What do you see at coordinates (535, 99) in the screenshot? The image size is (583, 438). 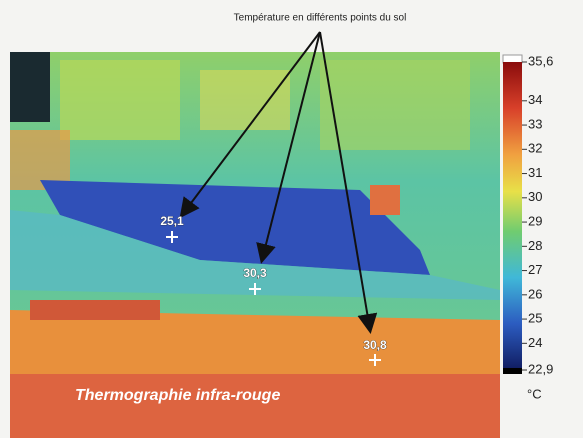 I see `tick-label: 34` at bounding box center [535, 99].